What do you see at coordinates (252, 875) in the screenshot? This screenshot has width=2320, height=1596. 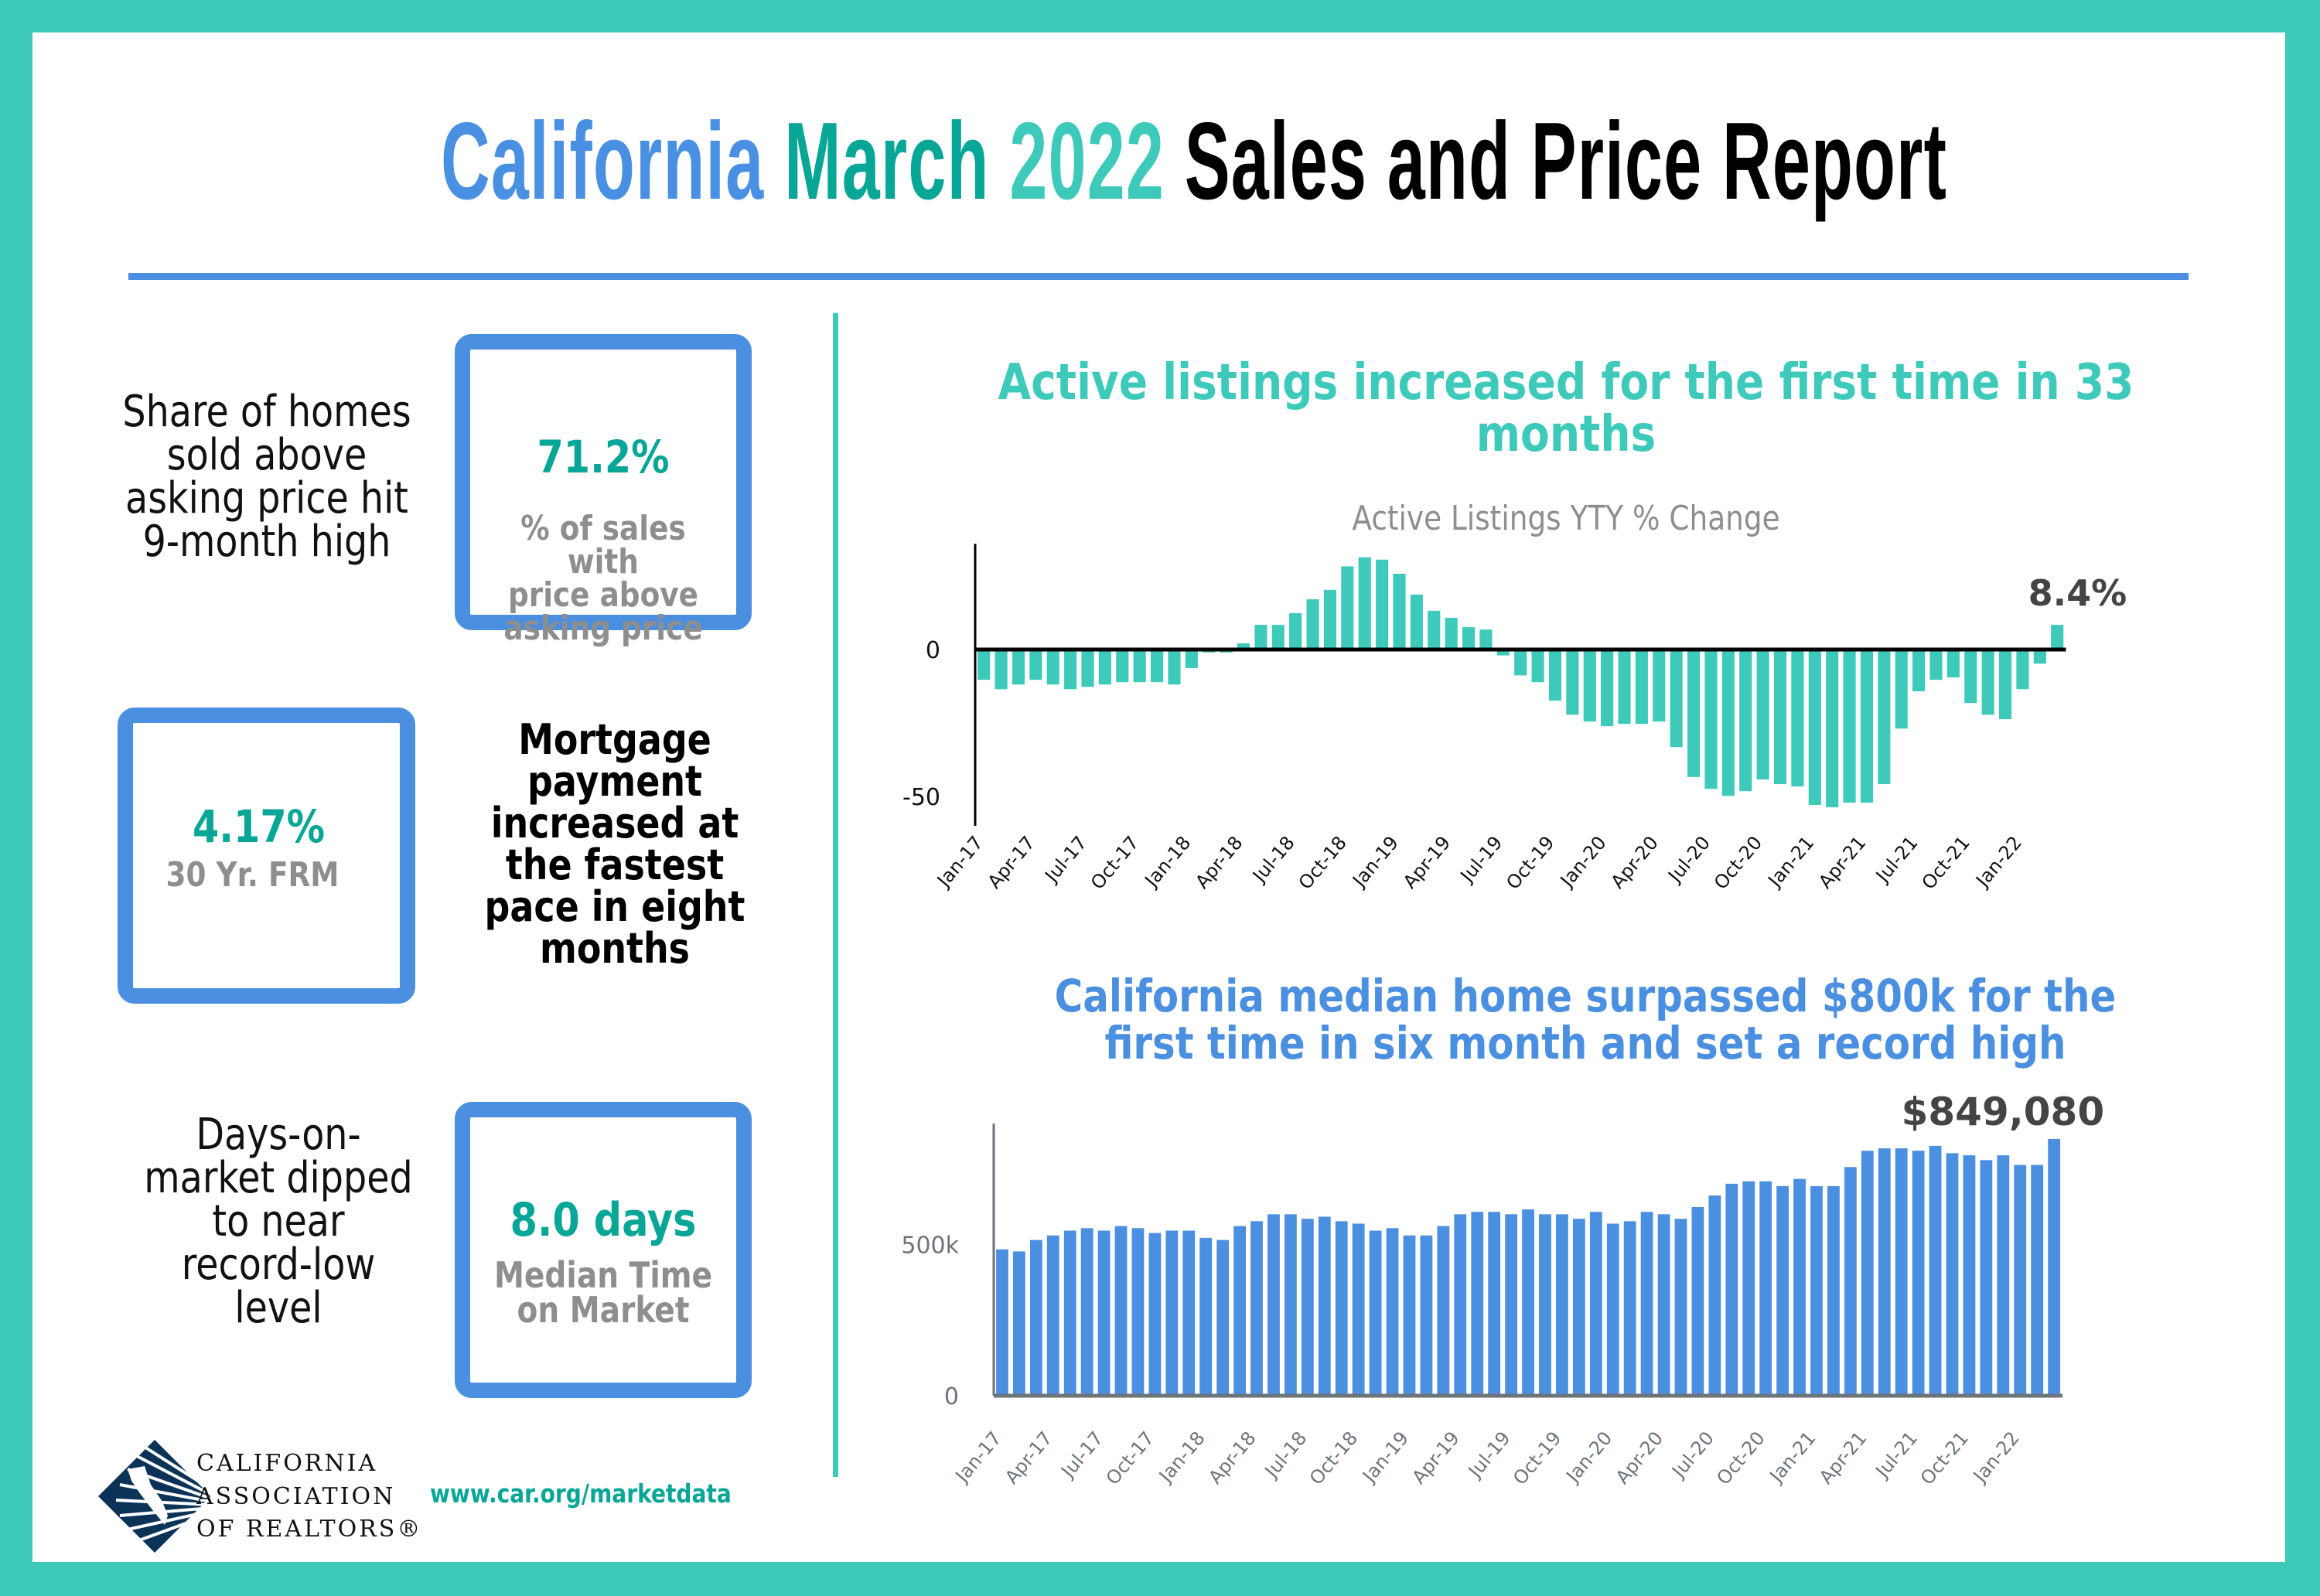 I see `label-line: 30 Yr. FRM` at bounding box center [252, 875].